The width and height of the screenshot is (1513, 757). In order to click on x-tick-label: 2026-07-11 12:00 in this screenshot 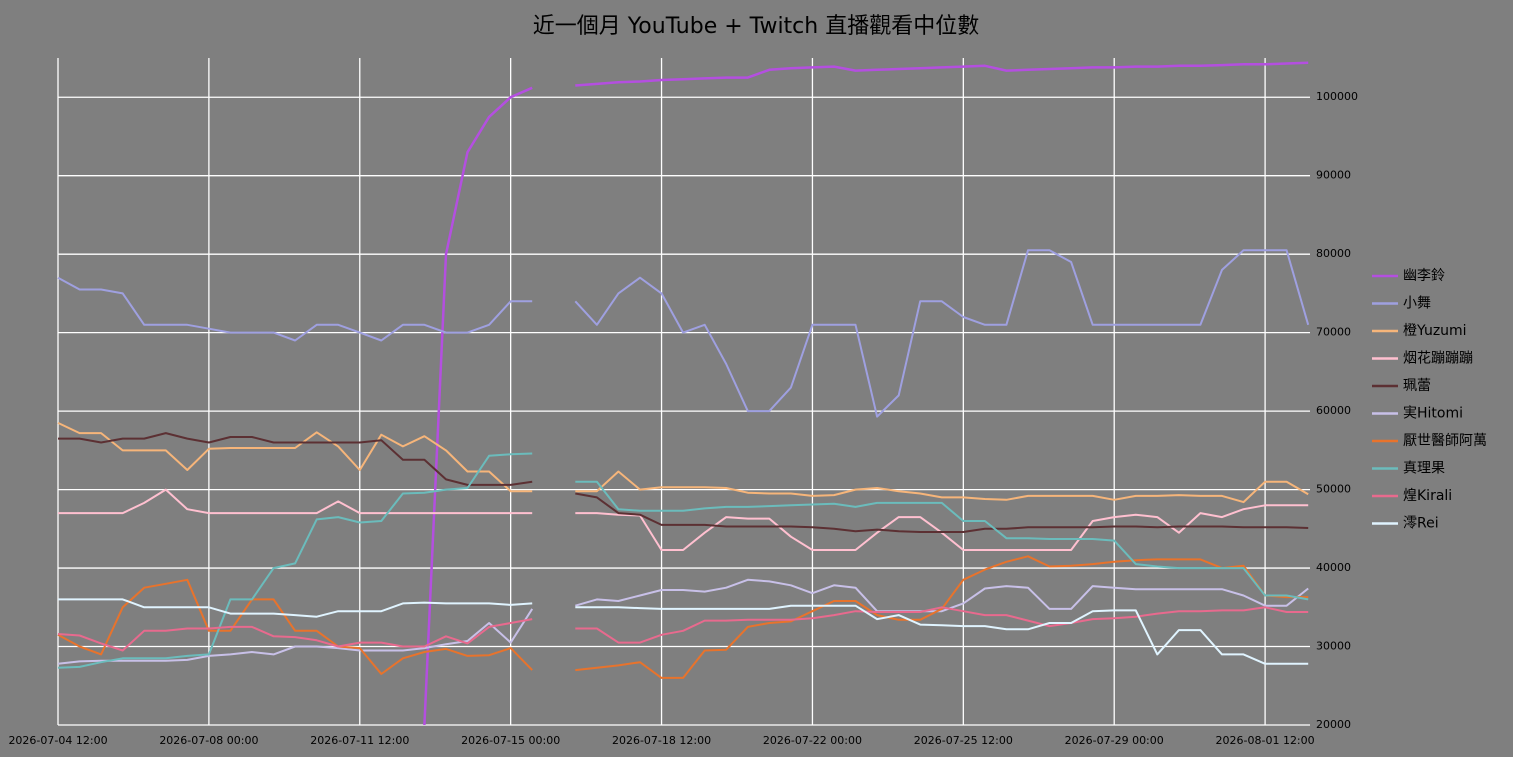, I will do `click(359, 740)`.